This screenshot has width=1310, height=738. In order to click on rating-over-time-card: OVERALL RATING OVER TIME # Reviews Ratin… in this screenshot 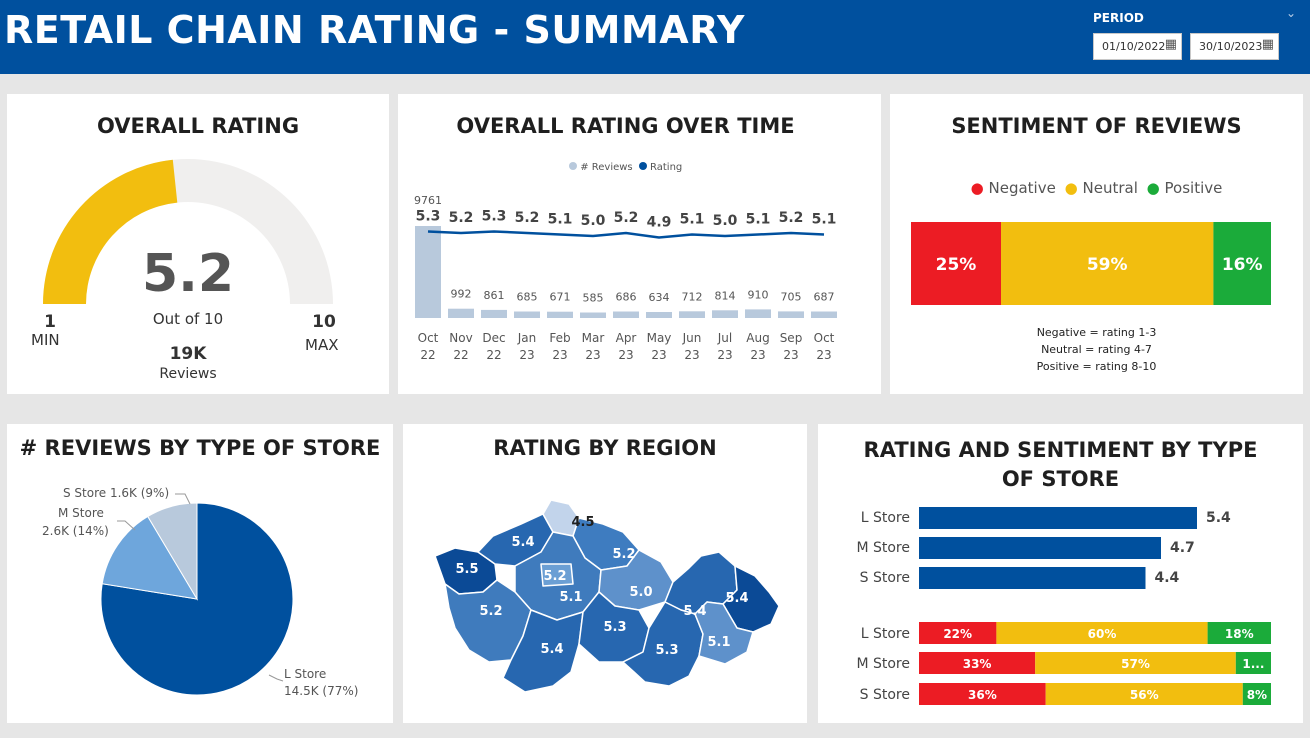, I will do `click(639, 244)`.